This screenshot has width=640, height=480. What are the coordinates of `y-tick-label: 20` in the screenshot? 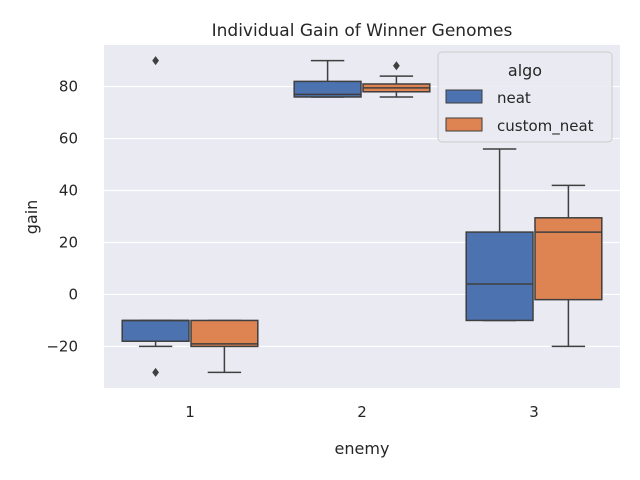 It's located at (68, 242).